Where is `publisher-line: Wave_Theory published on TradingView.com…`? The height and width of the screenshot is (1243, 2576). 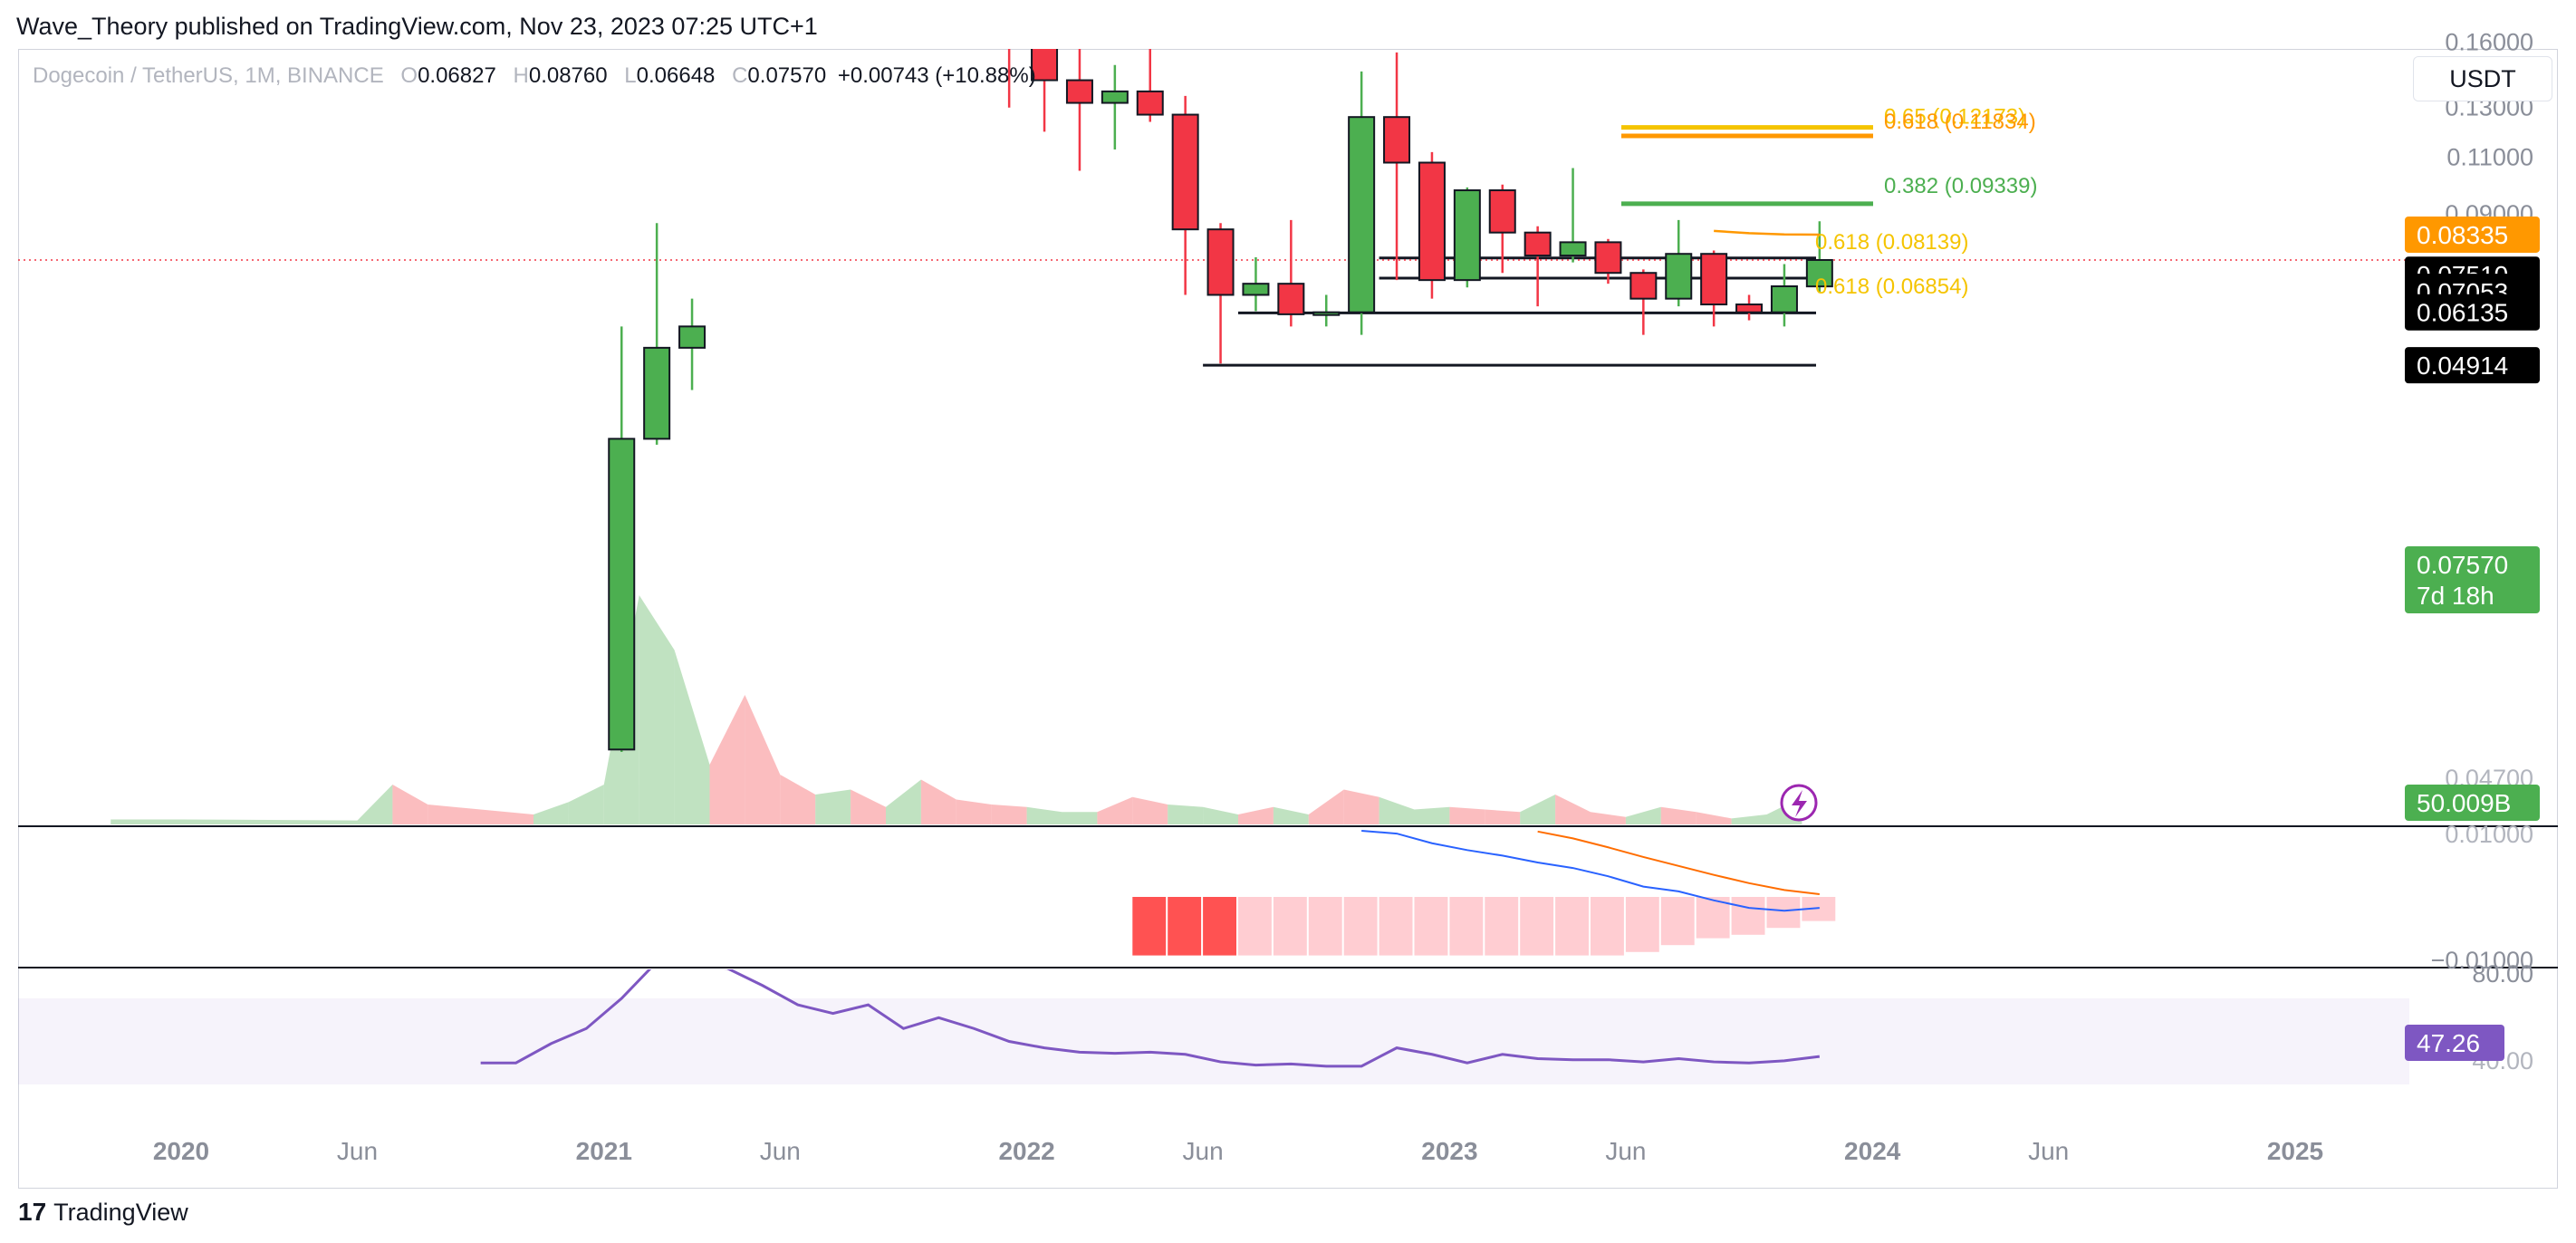 publisher-line: Wave_Theory published on TradingView.com… is located at coordinates (417, 26).